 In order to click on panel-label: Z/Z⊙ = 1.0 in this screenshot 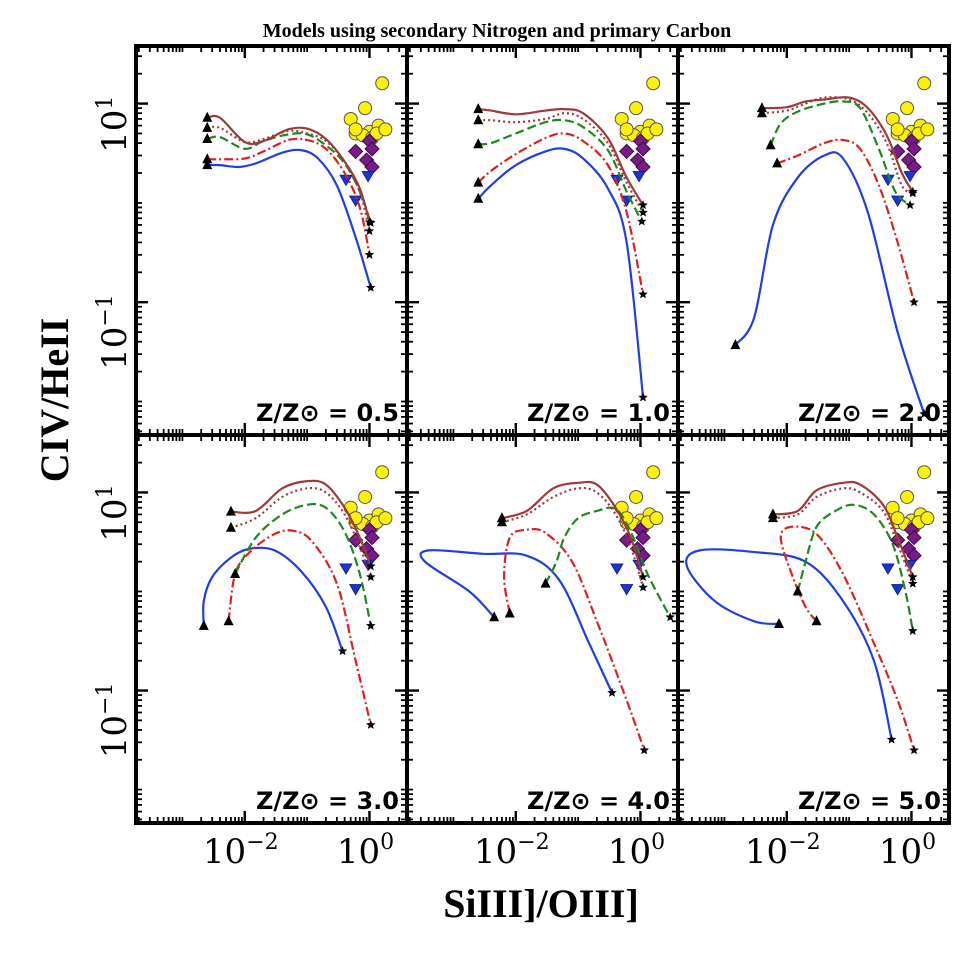, I will do `click(598, 413)`.